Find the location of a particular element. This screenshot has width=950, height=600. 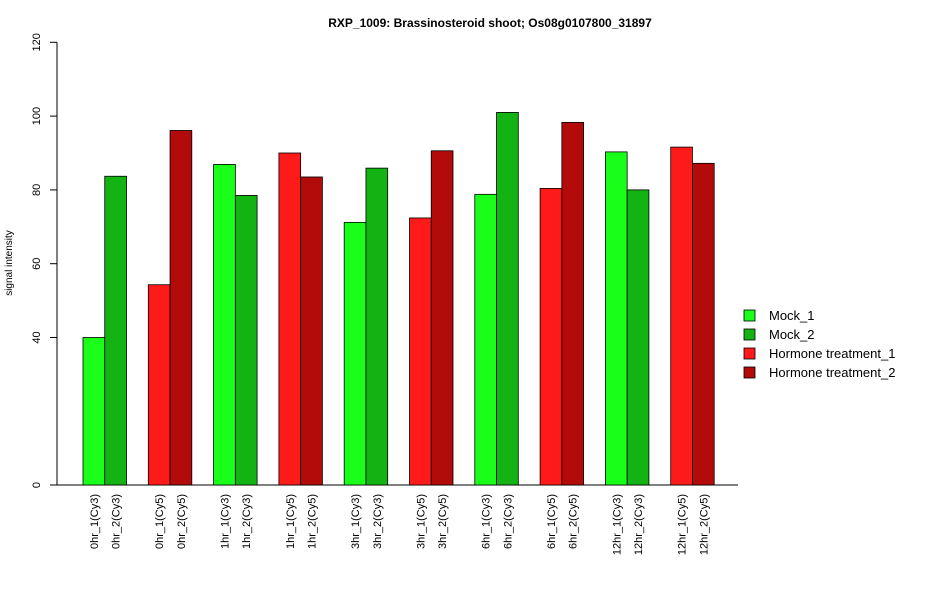

y-tick-label: 120 is located at coordinates (37, 42).